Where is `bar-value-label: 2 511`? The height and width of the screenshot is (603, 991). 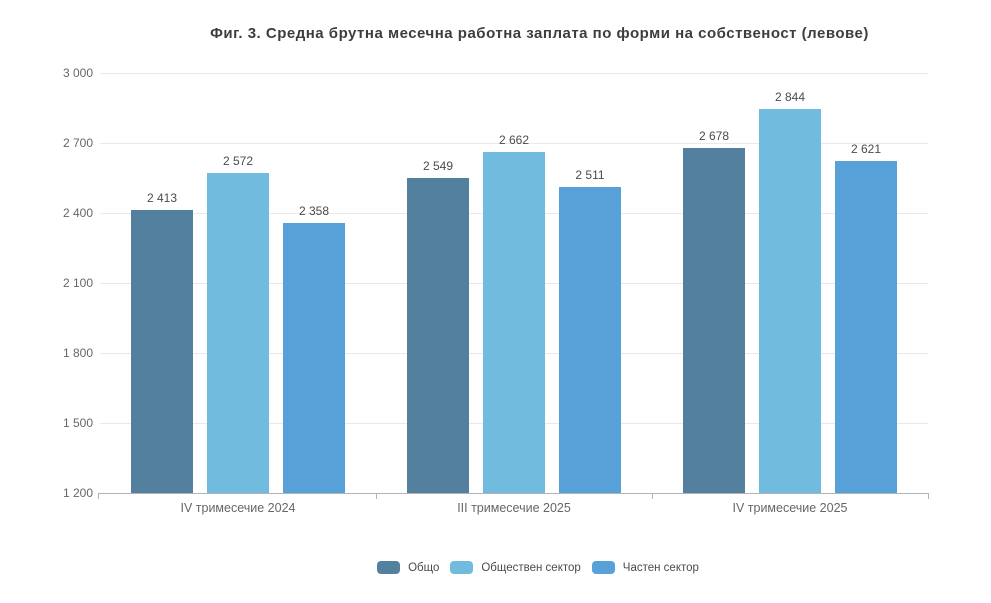
bar-value-label: 2 511 is located at coordinates (590, 175).